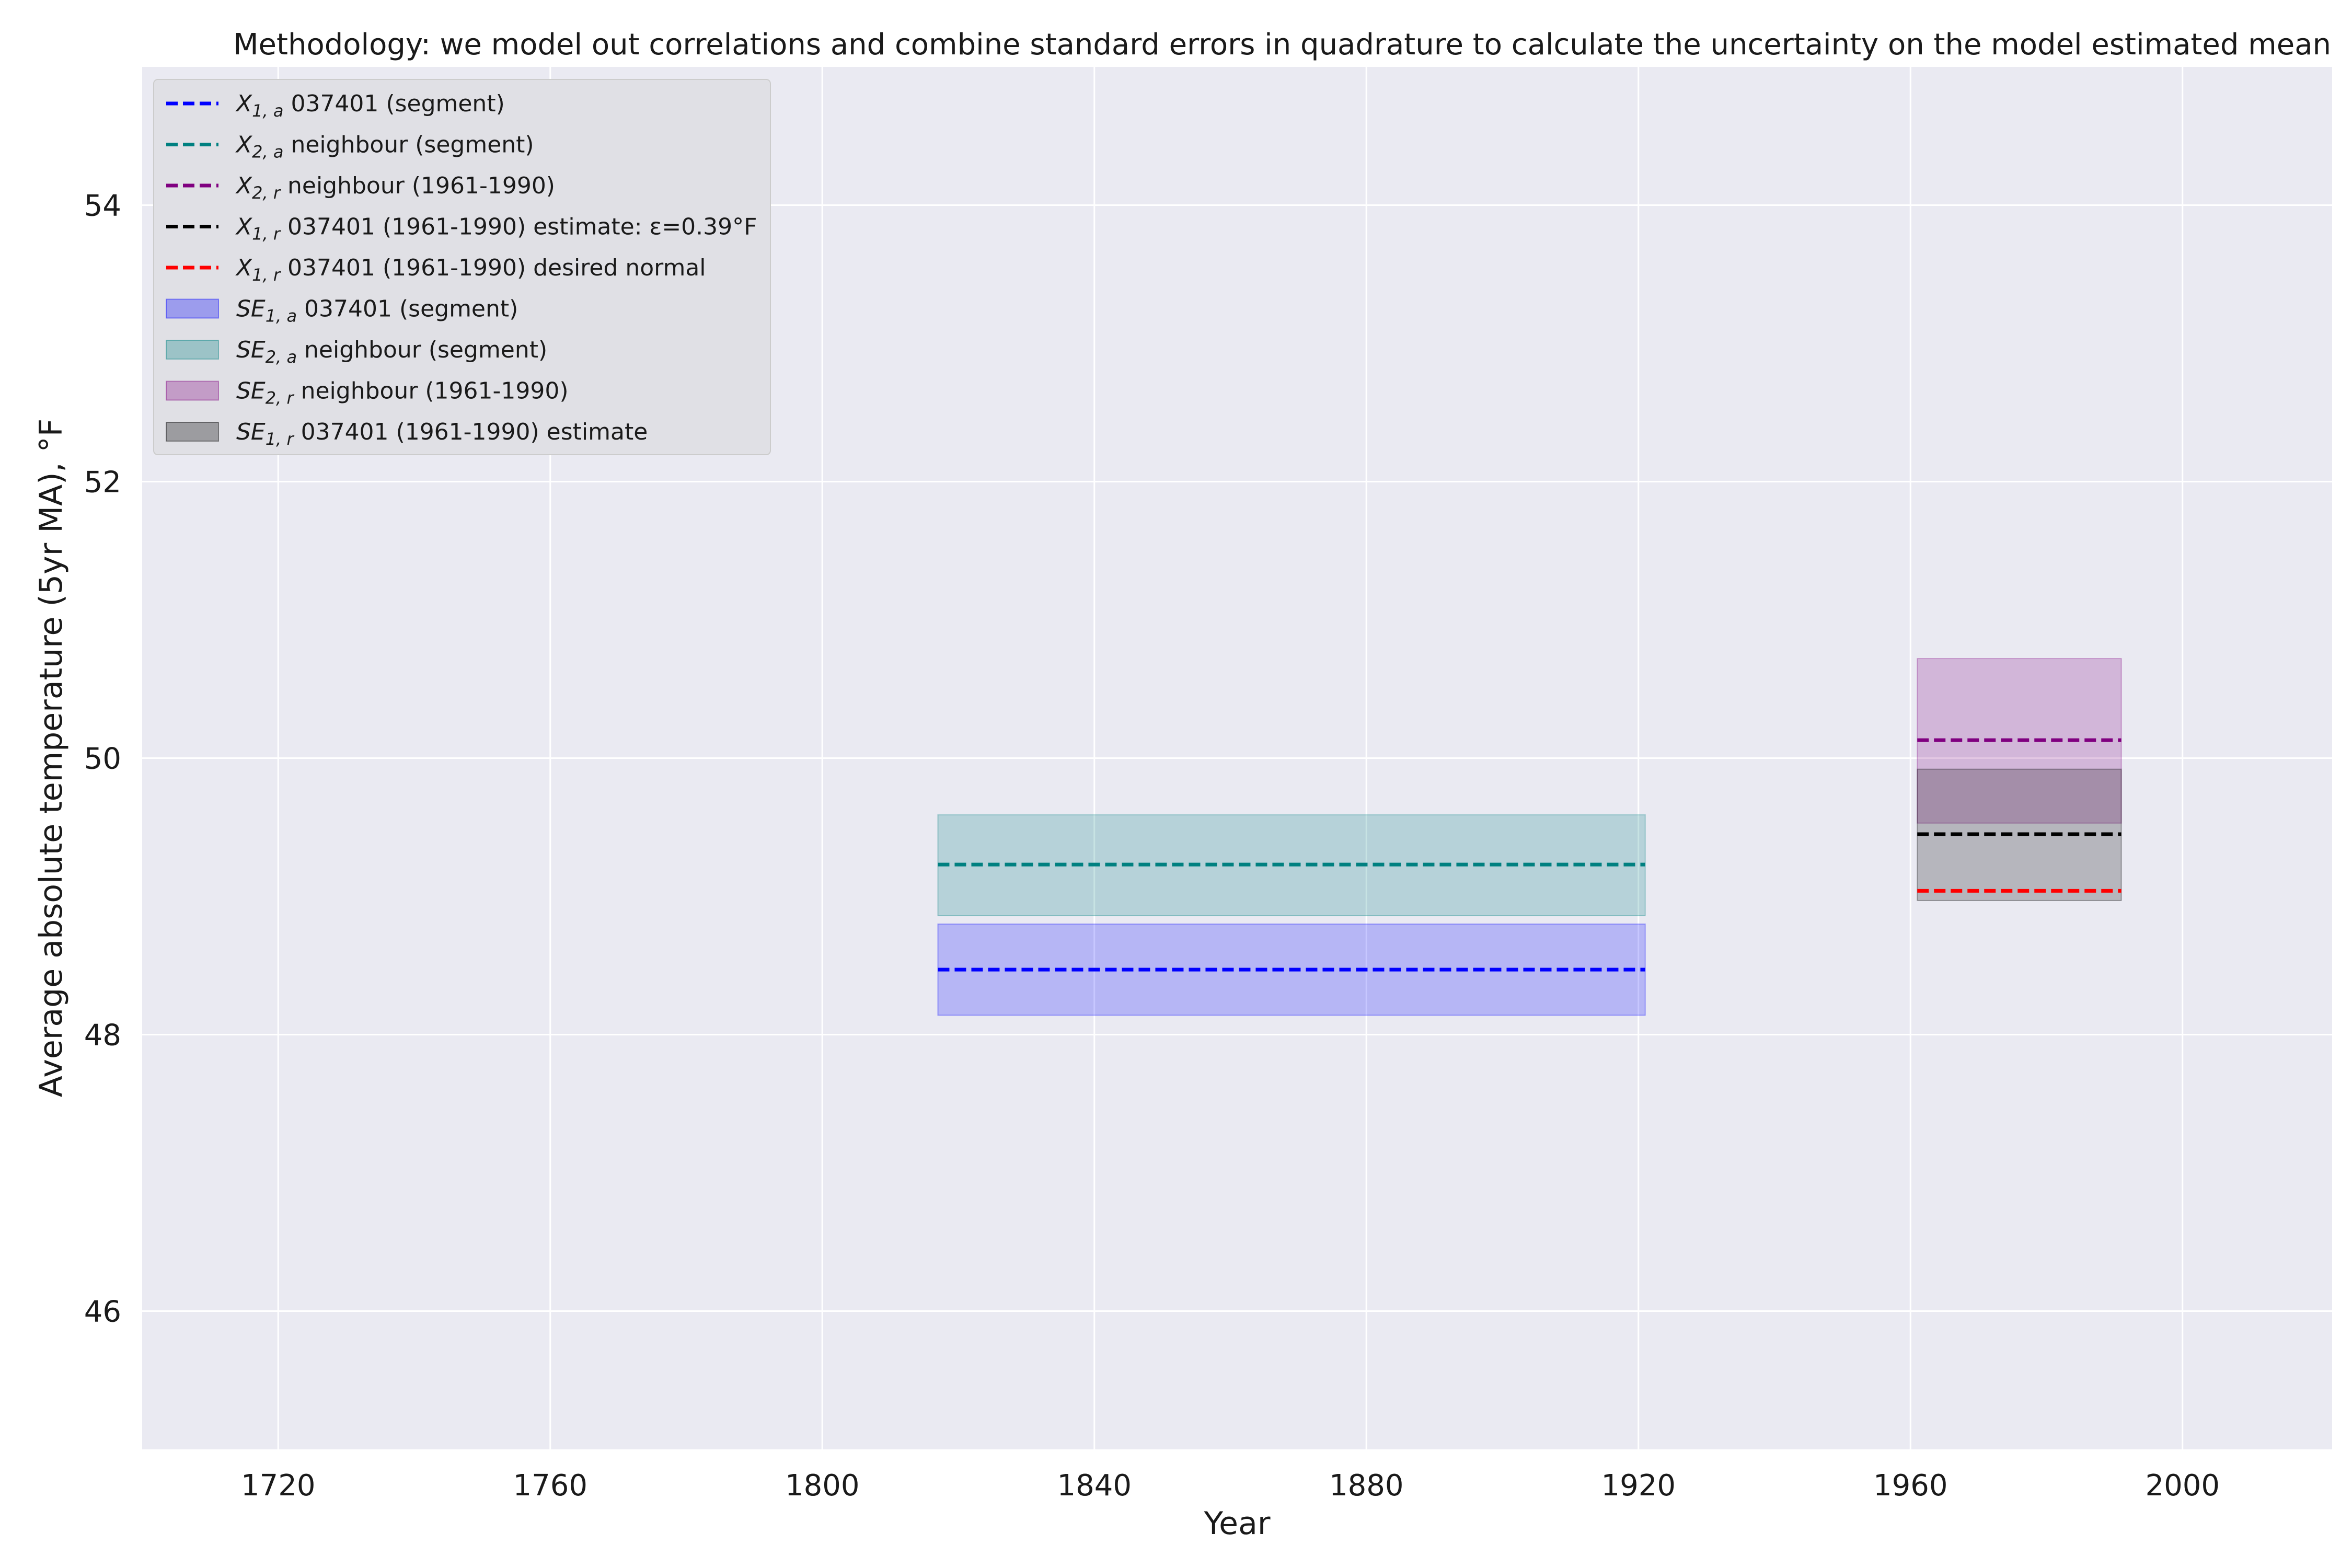 The height and width of the screenshot is (1568, 2352). What do you see at coordinates (395, 187) in the screenshot?
I see `legend-label: X2, r neighbour (1961-1990)` at bounding box center [395, 187].